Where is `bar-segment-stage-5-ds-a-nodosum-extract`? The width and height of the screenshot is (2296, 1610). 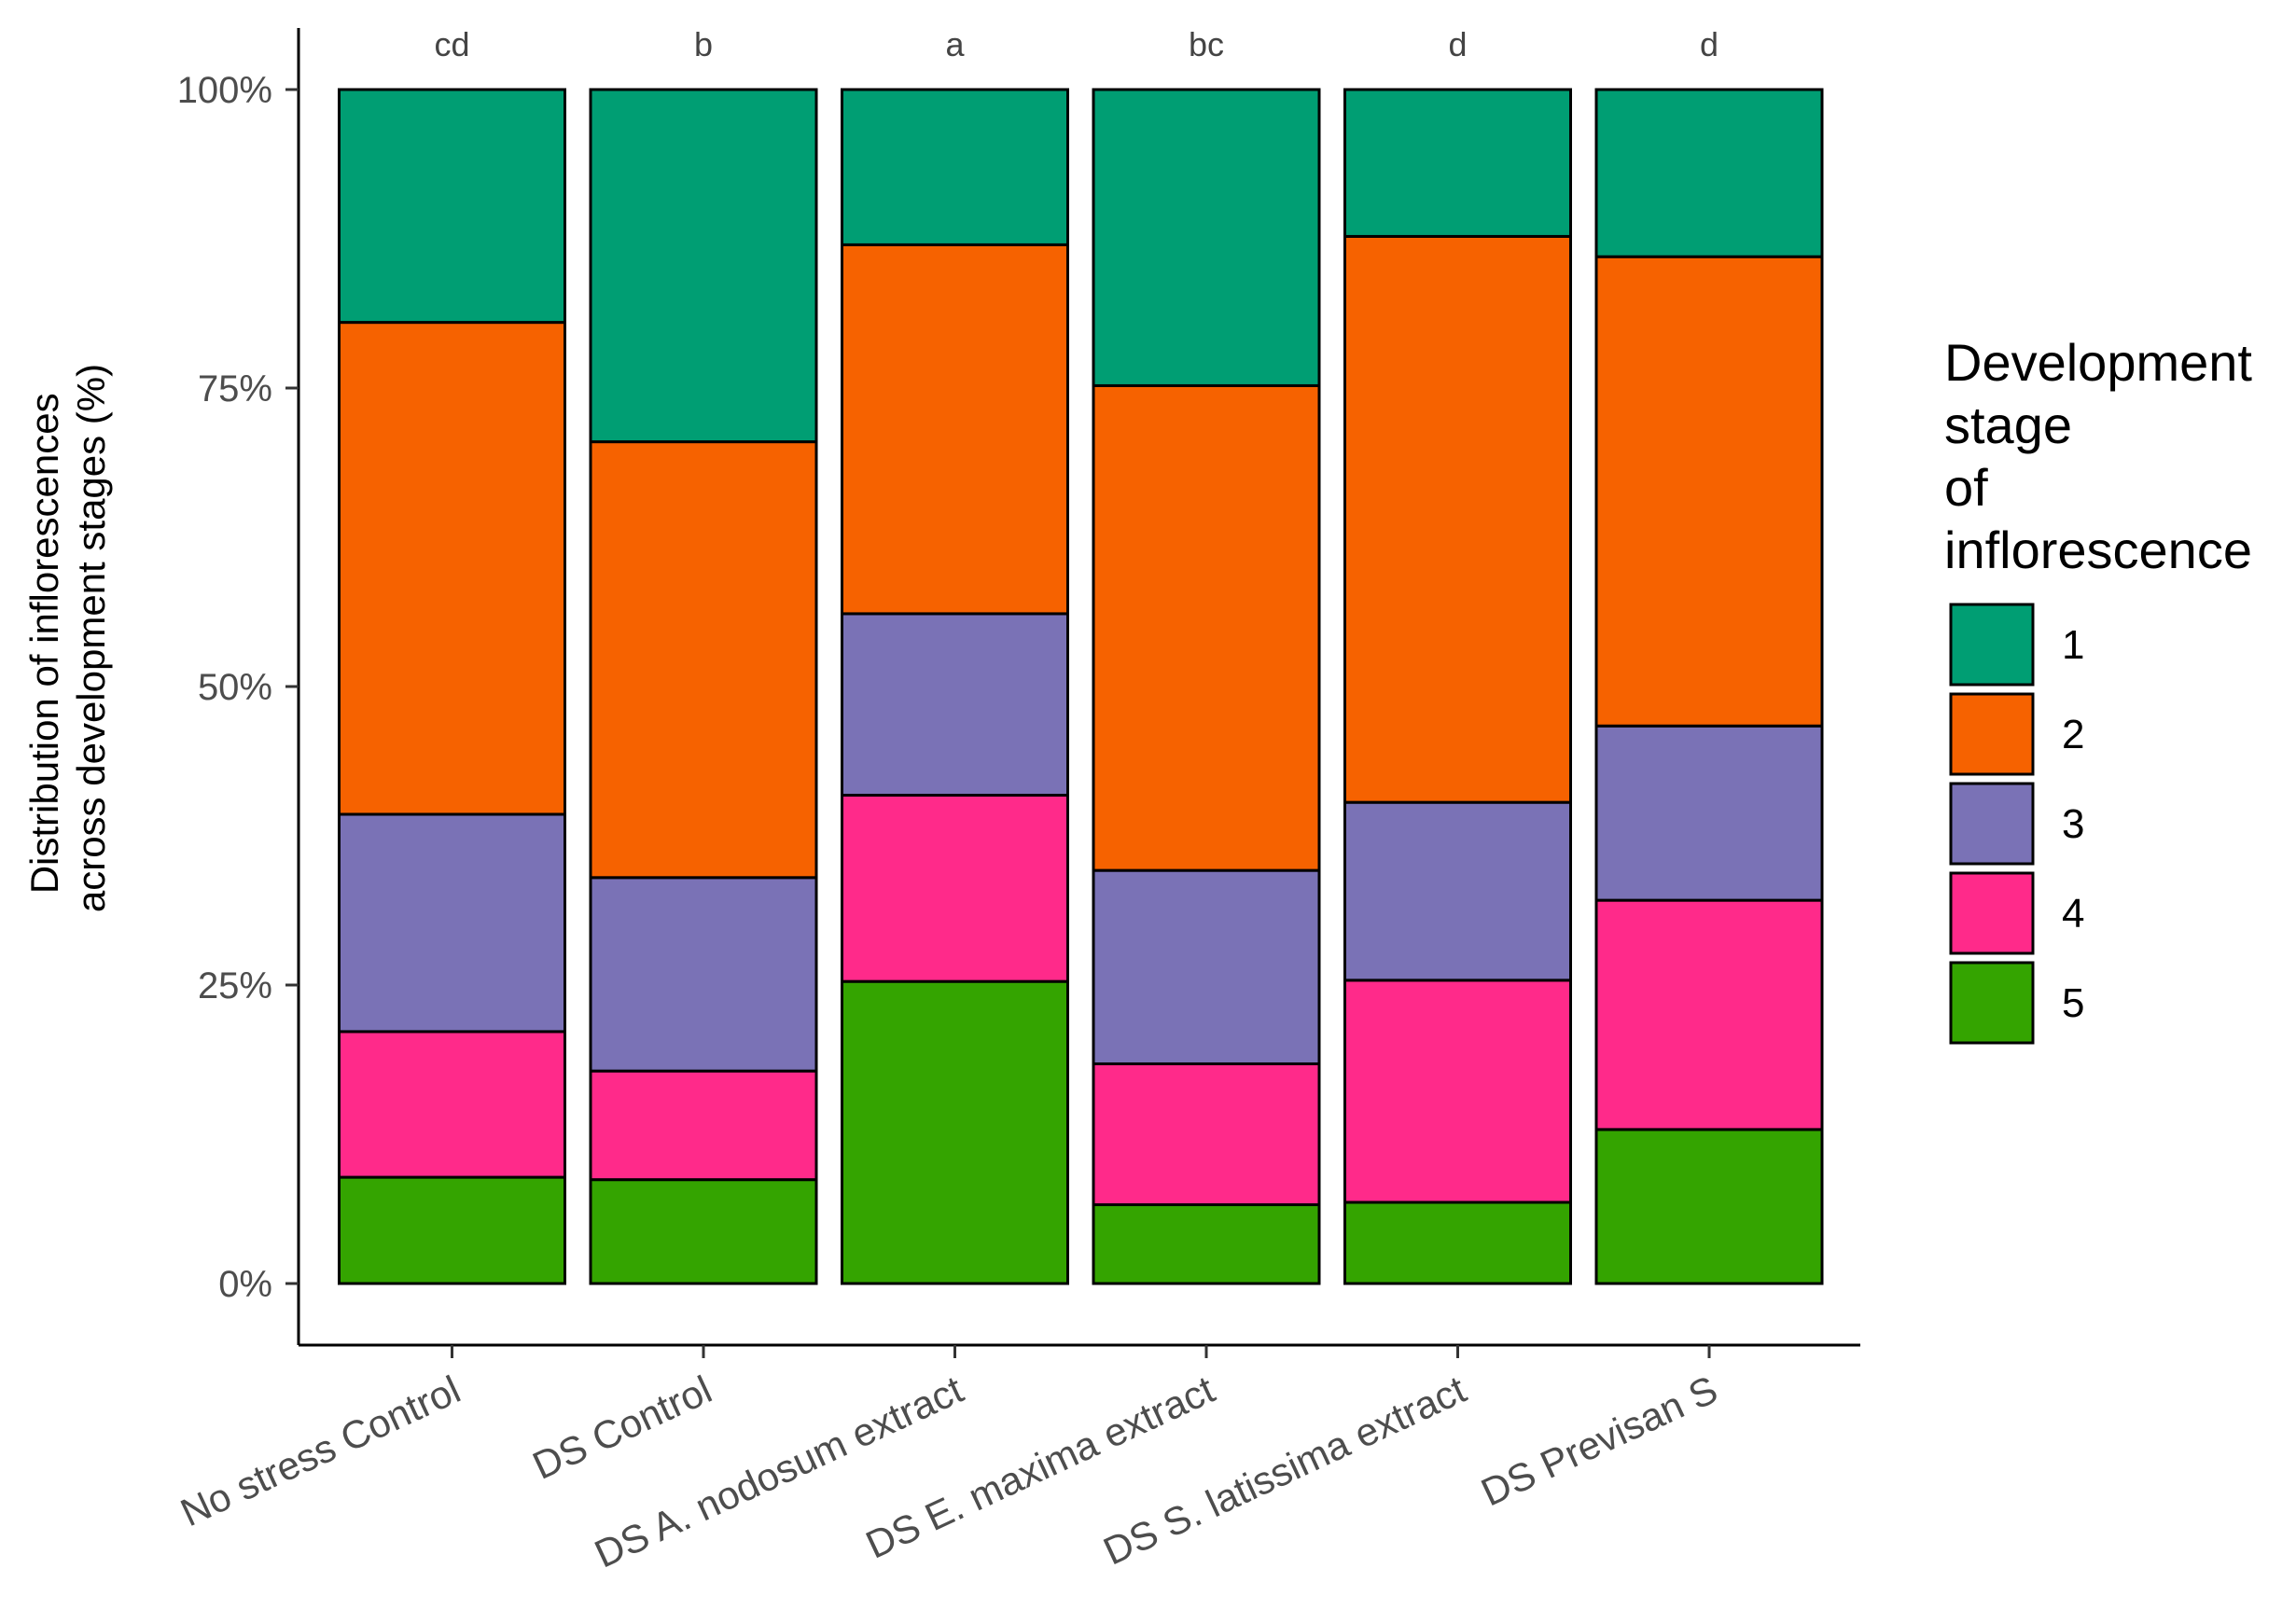 bar-segment-stage-5-ds-a-nodosum-extract is located at coordinates (955, 1132).